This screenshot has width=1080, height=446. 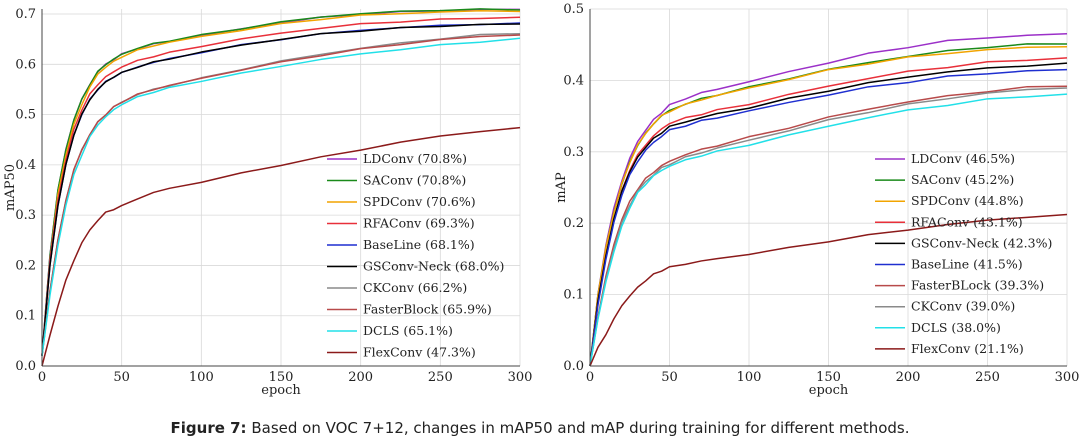 What do you see at coordinates (967, 200) in the screenshot?
I see `legend-entry: SPDConv (44.8%)` at bounding box center [967, 200].